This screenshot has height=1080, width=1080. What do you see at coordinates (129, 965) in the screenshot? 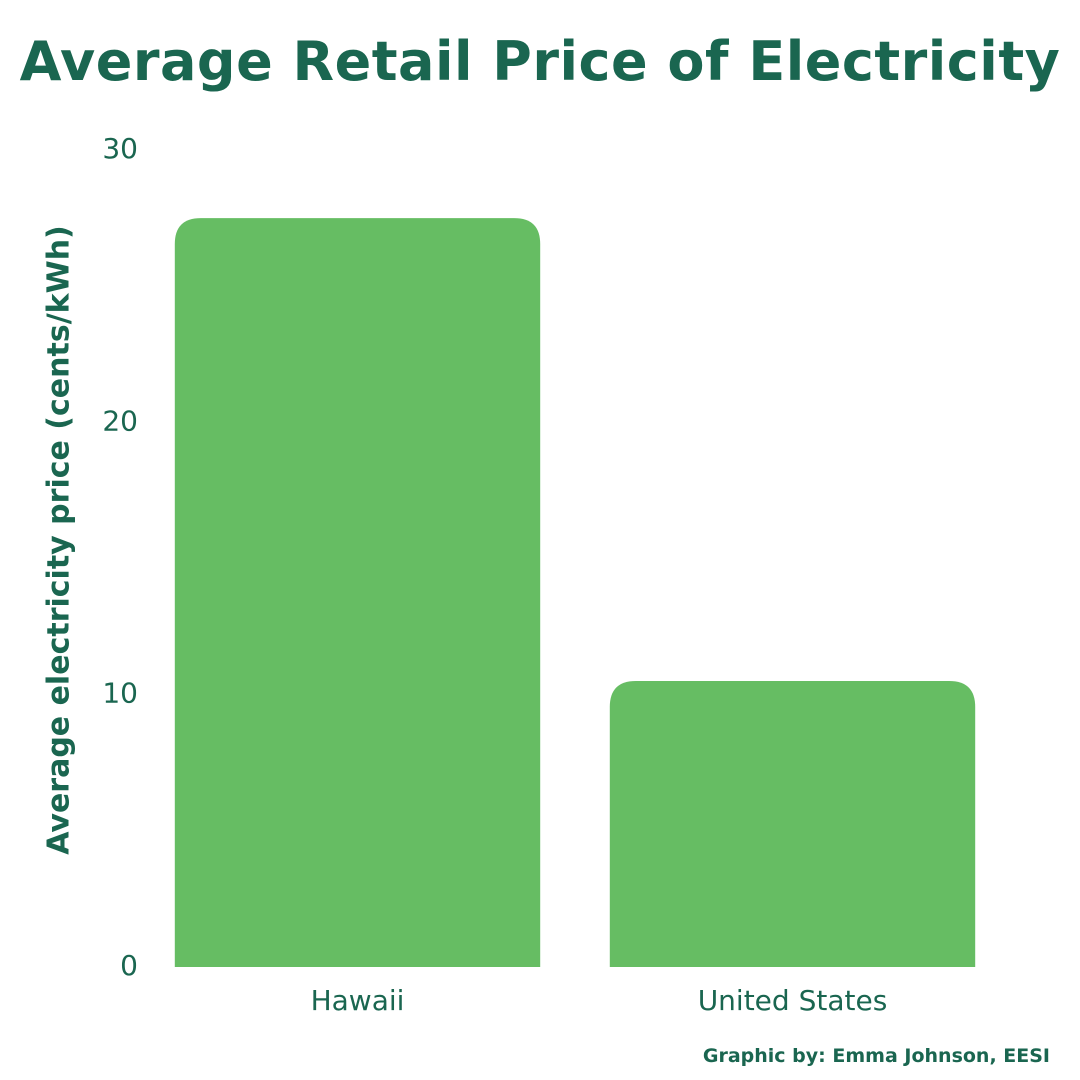
I see `y-tick-label: 0` at bounding box center [129, 965].